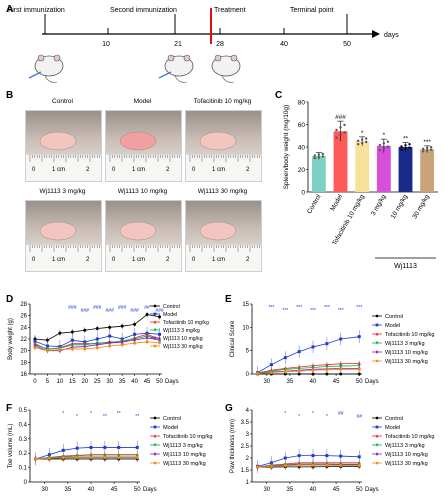 This screenshot has height=500, width=445. Describe the element at coordinates (142, 191) in the screenshot. I see `photo-title: Wj1113 10 mg/kg` at that location.